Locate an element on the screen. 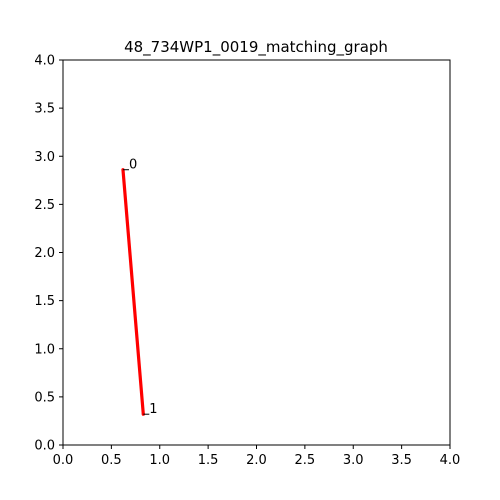  x-tick-label: 3.5 is located at coordinates (401, 460).